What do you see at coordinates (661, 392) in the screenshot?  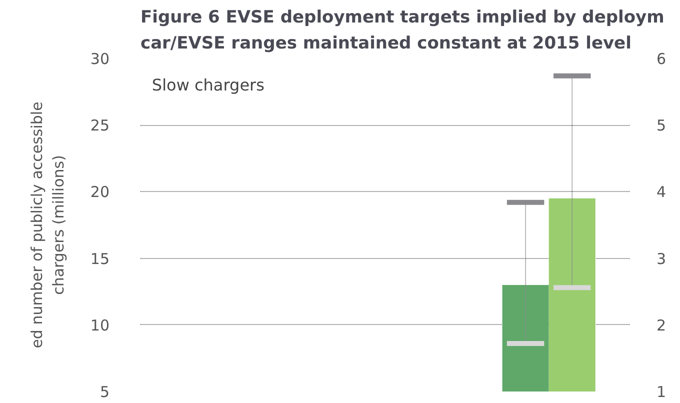 I see `y2-tick-label: 1` at bounding box center [661, 392].